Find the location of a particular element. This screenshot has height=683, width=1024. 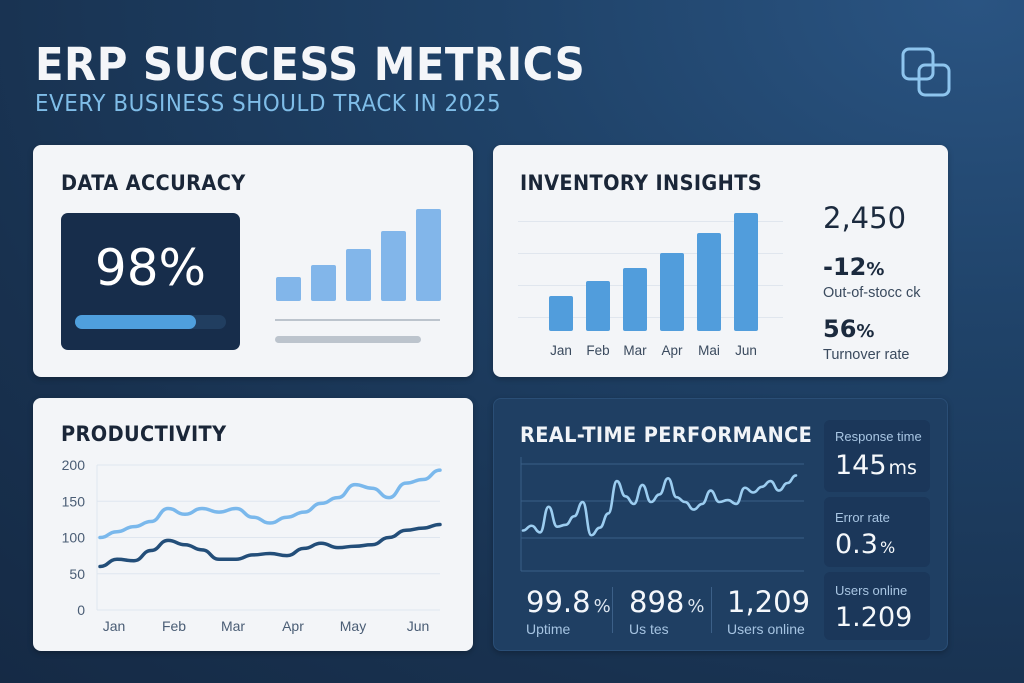

us-tes-stat: 898% Us tes is located at coordinates (667, 611).